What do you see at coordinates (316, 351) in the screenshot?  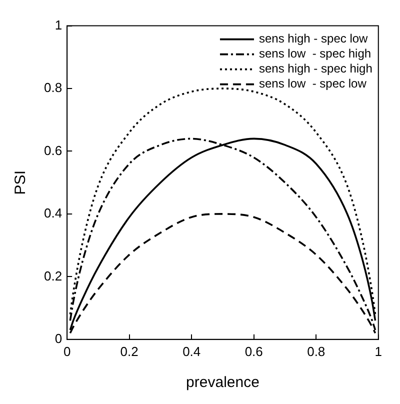 I see `x-tick-label: 0.8` at bounding box center [316, 351].